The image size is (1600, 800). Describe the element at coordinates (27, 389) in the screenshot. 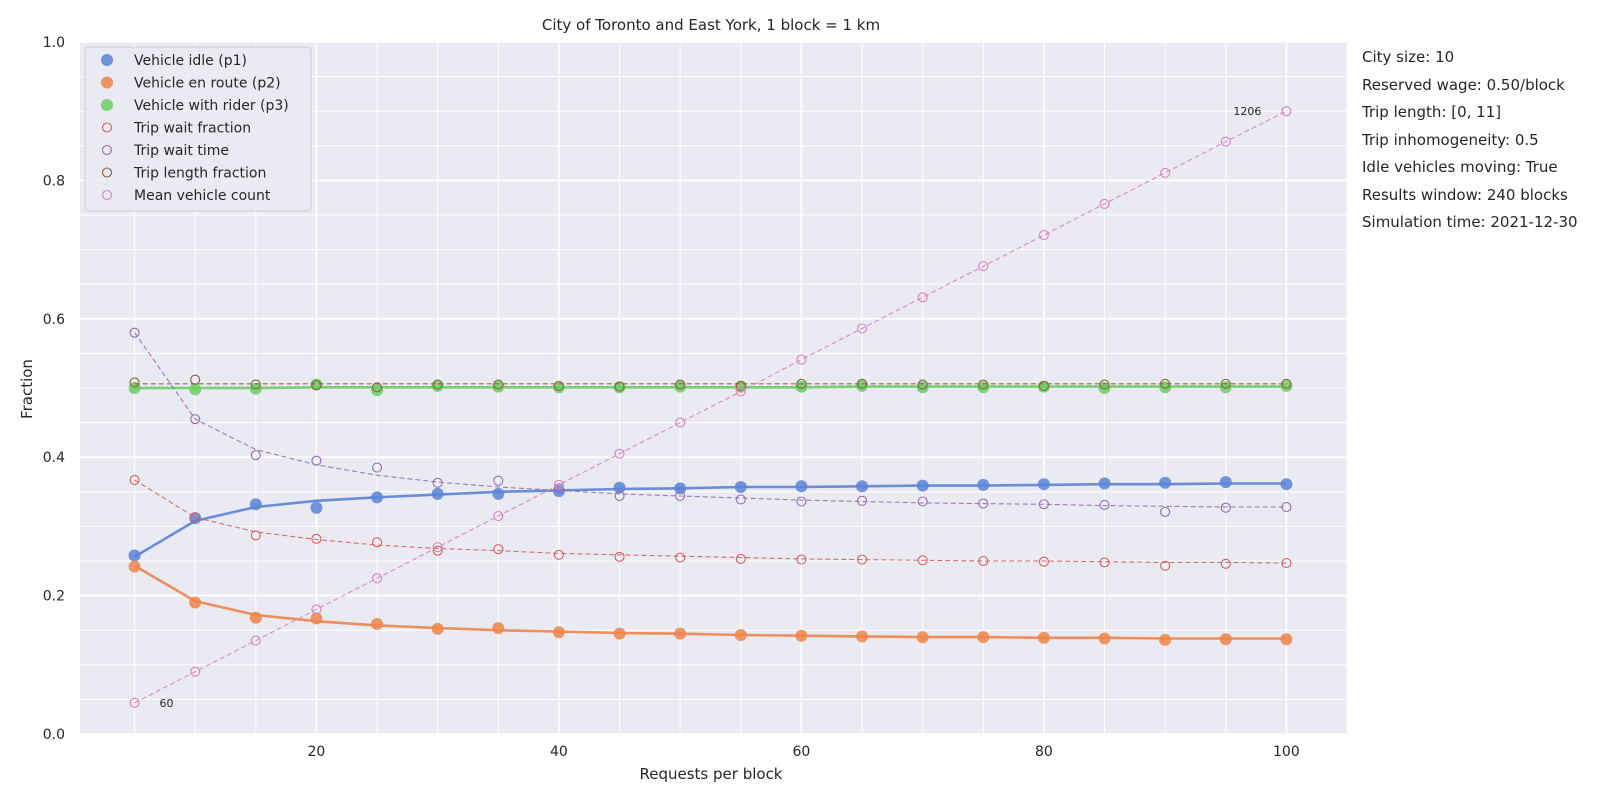

I see `y-axis-label: Fraction` at that location.